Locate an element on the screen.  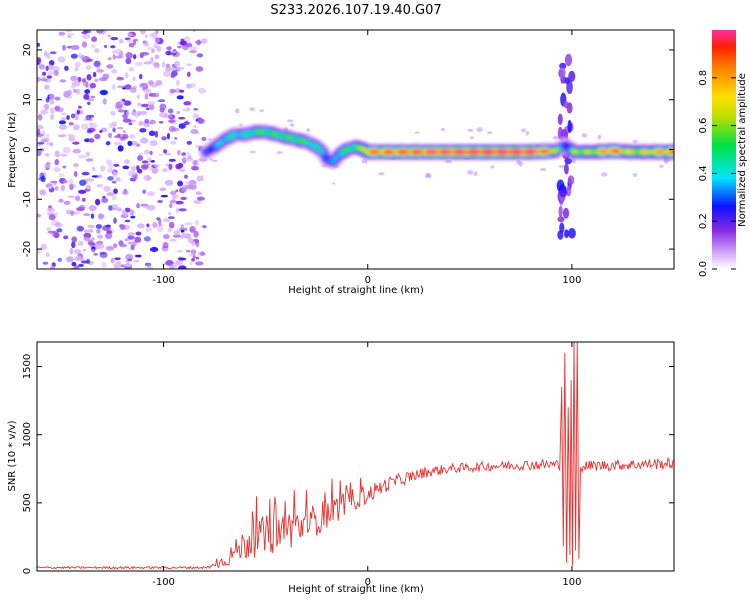
colorbar-tick-label: 0.6 is located at coordinates (703, 126).